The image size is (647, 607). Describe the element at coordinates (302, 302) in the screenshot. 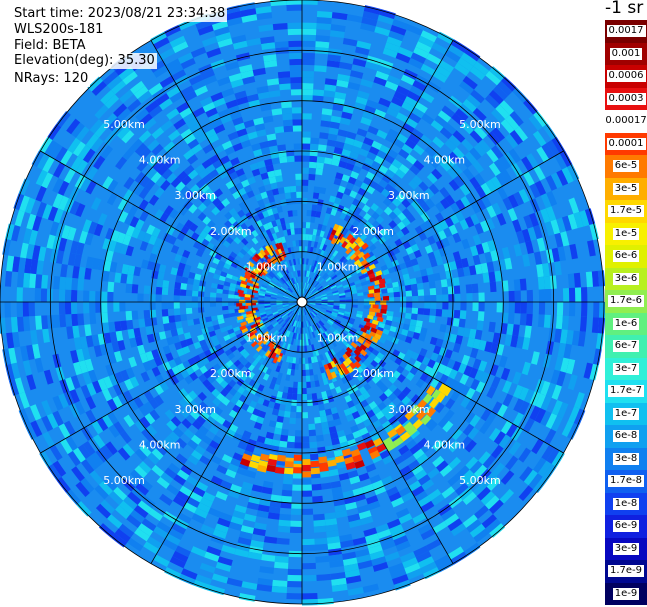

I see `radar-center-dot` at that location.